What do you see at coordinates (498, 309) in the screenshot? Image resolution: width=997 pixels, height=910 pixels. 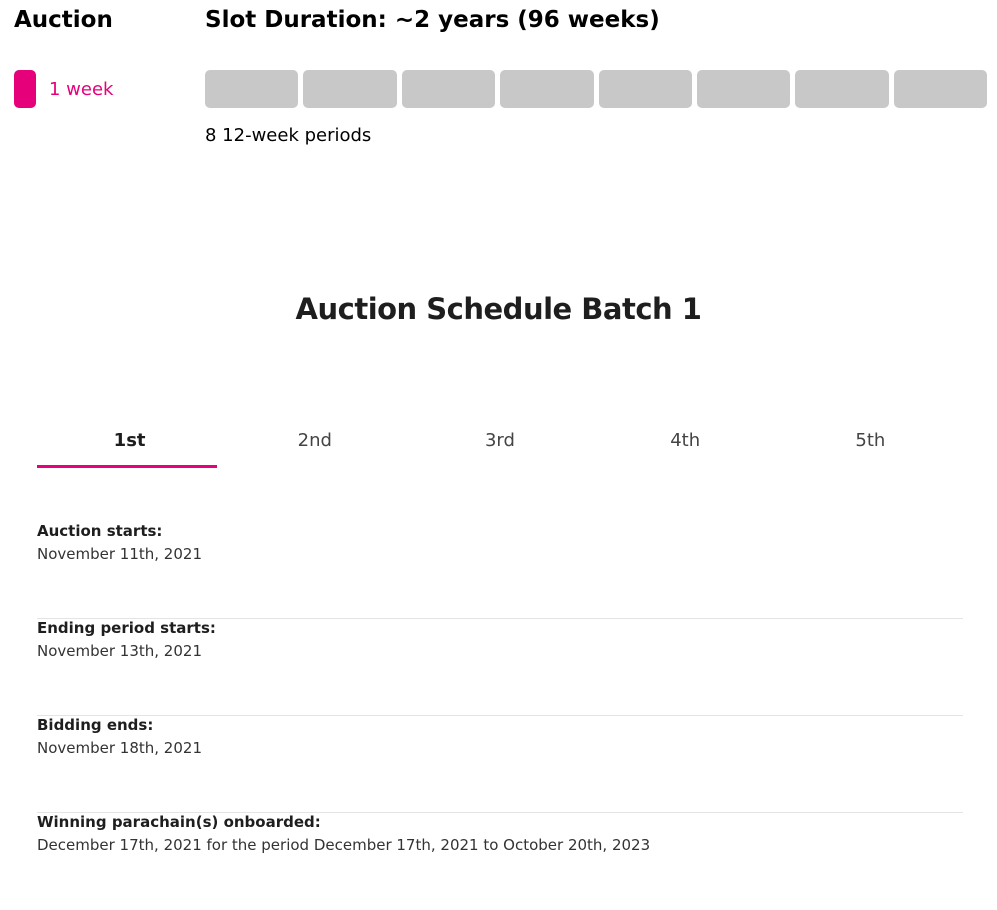 I see `schedule-title: Auction Schedule Batch 1` at bounding box center [498, 309].